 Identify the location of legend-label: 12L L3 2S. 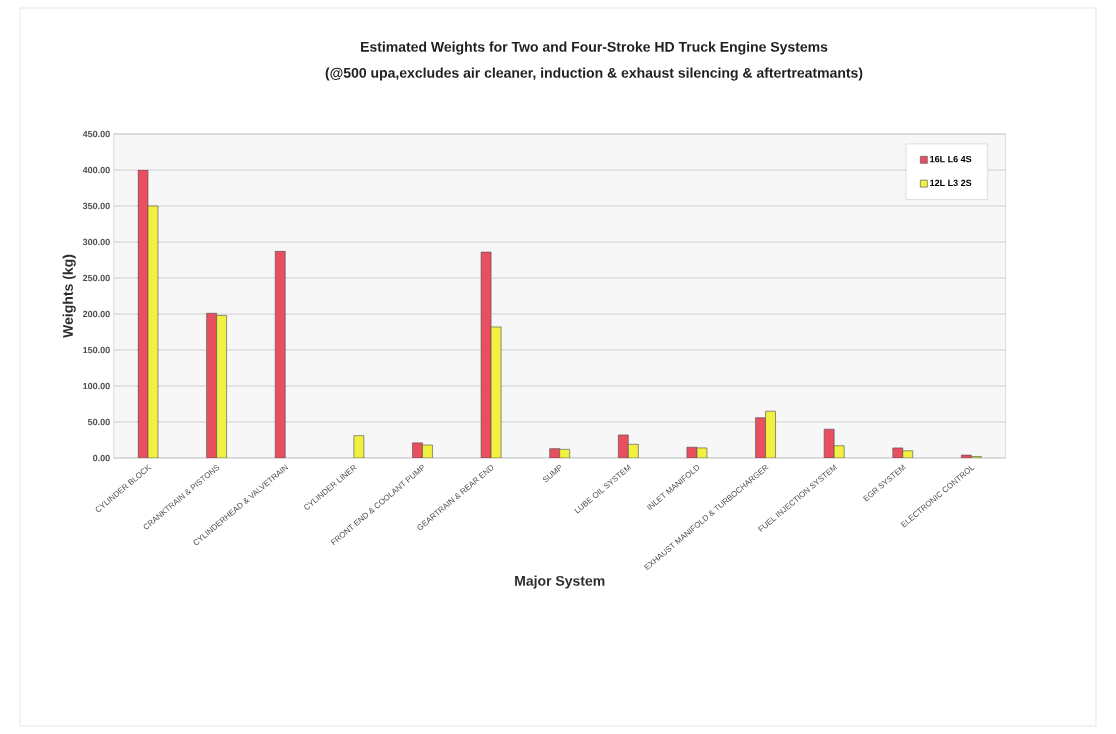
(951, 183).